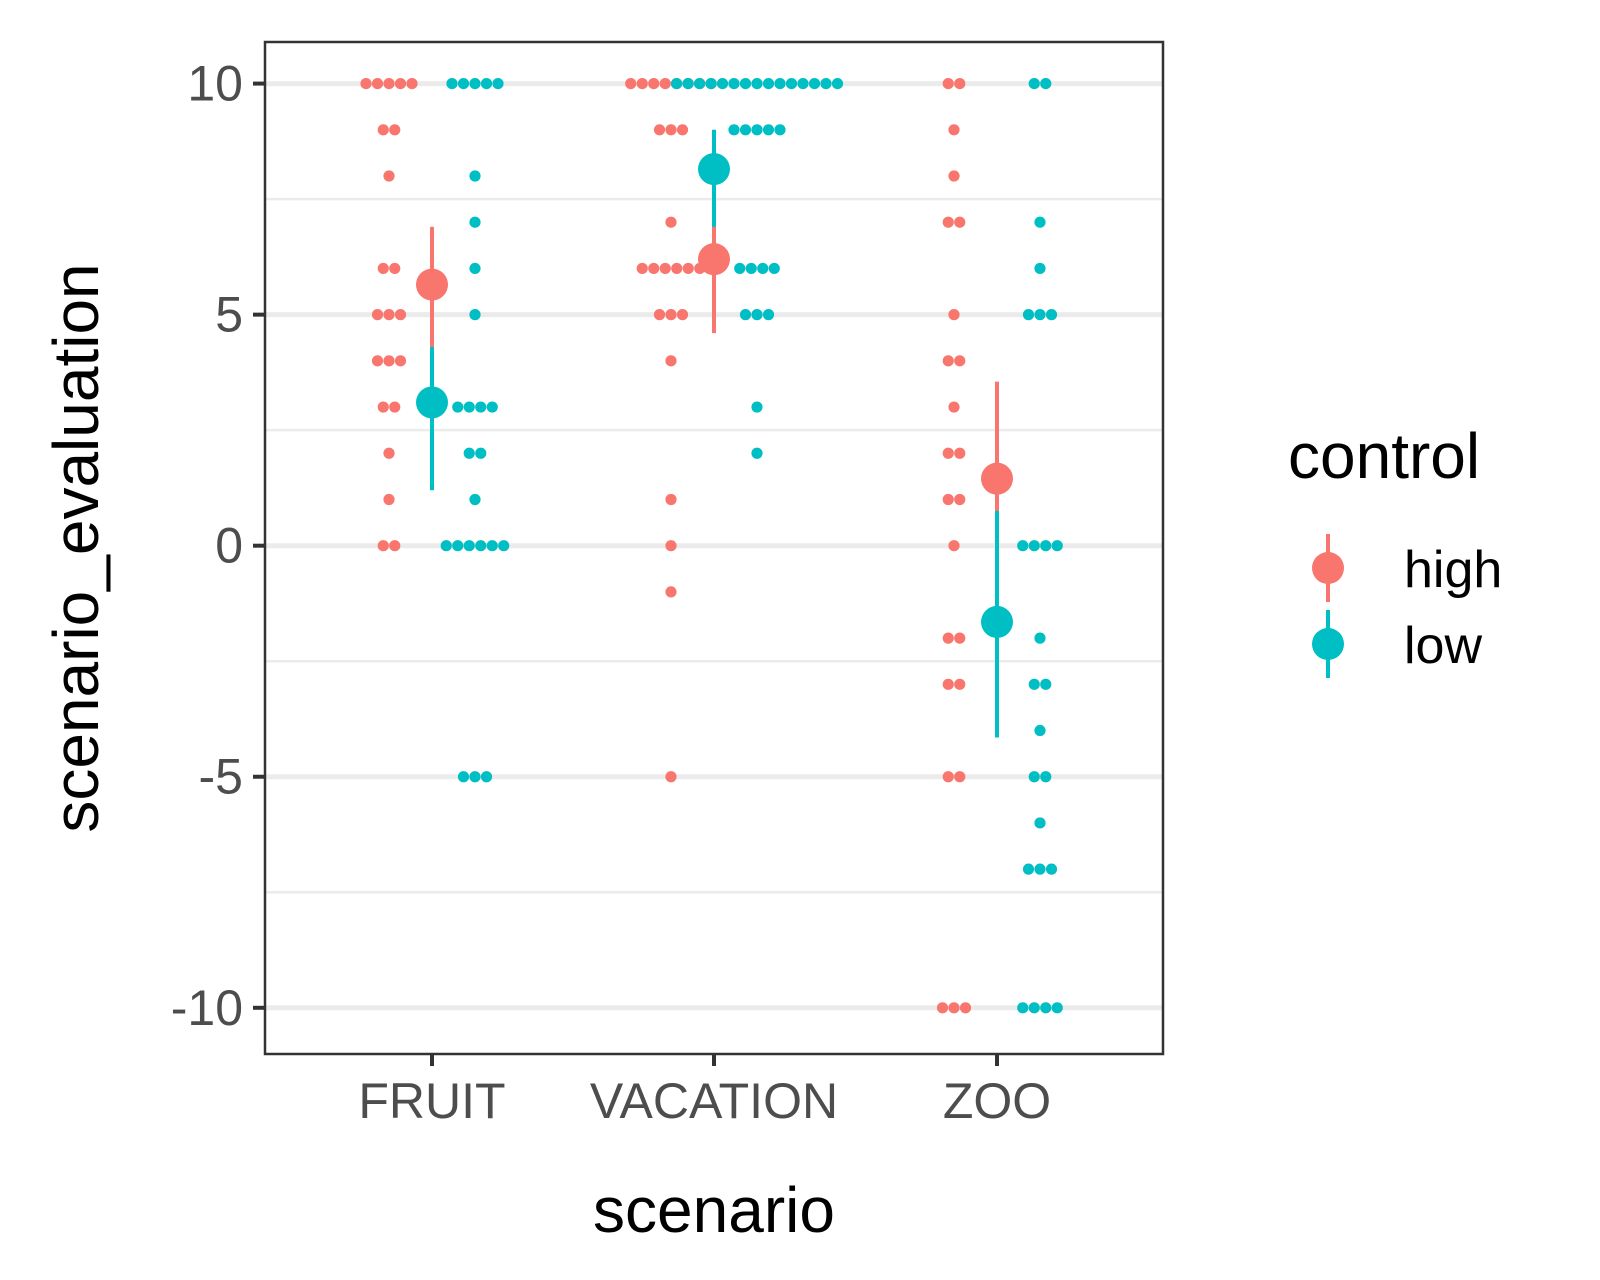  I want to click on summary-mean-high, so click(432, 284).